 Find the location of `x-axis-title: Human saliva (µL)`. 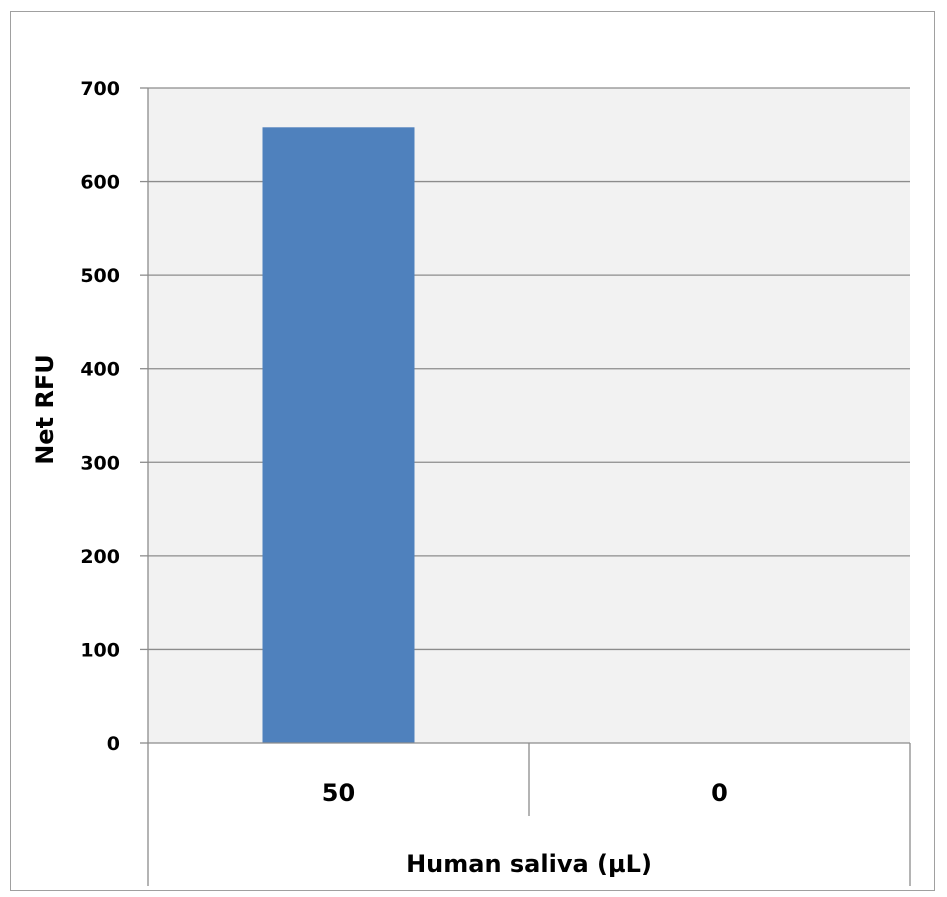

x-axis-title: Human saliva (µL) is located at coordinates (529, 864).